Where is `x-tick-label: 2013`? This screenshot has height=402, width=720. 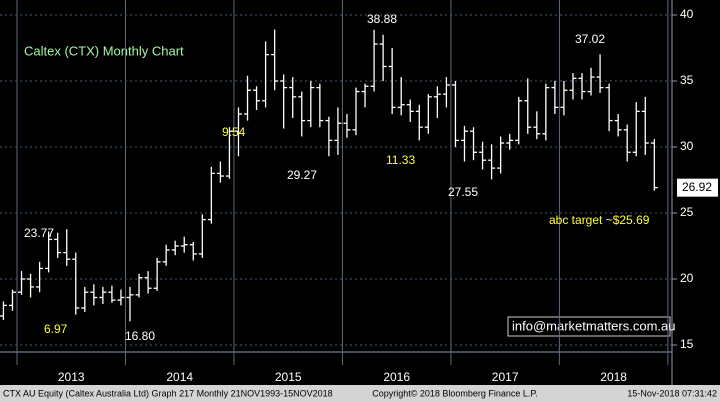
x-tick-label: 2013 is located at coordinates (71, 377).